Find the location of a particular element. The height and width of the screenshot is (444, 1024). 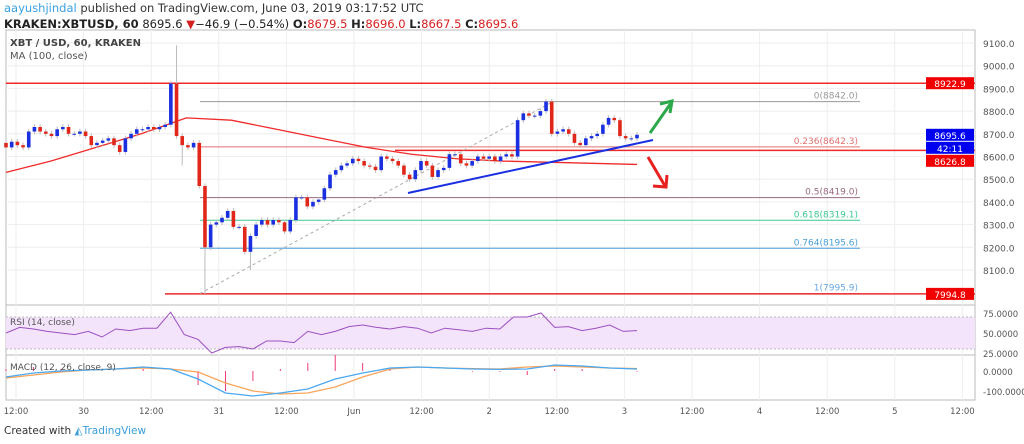

ma-legend: MA (100, close) is located at coordinates (49, 56).